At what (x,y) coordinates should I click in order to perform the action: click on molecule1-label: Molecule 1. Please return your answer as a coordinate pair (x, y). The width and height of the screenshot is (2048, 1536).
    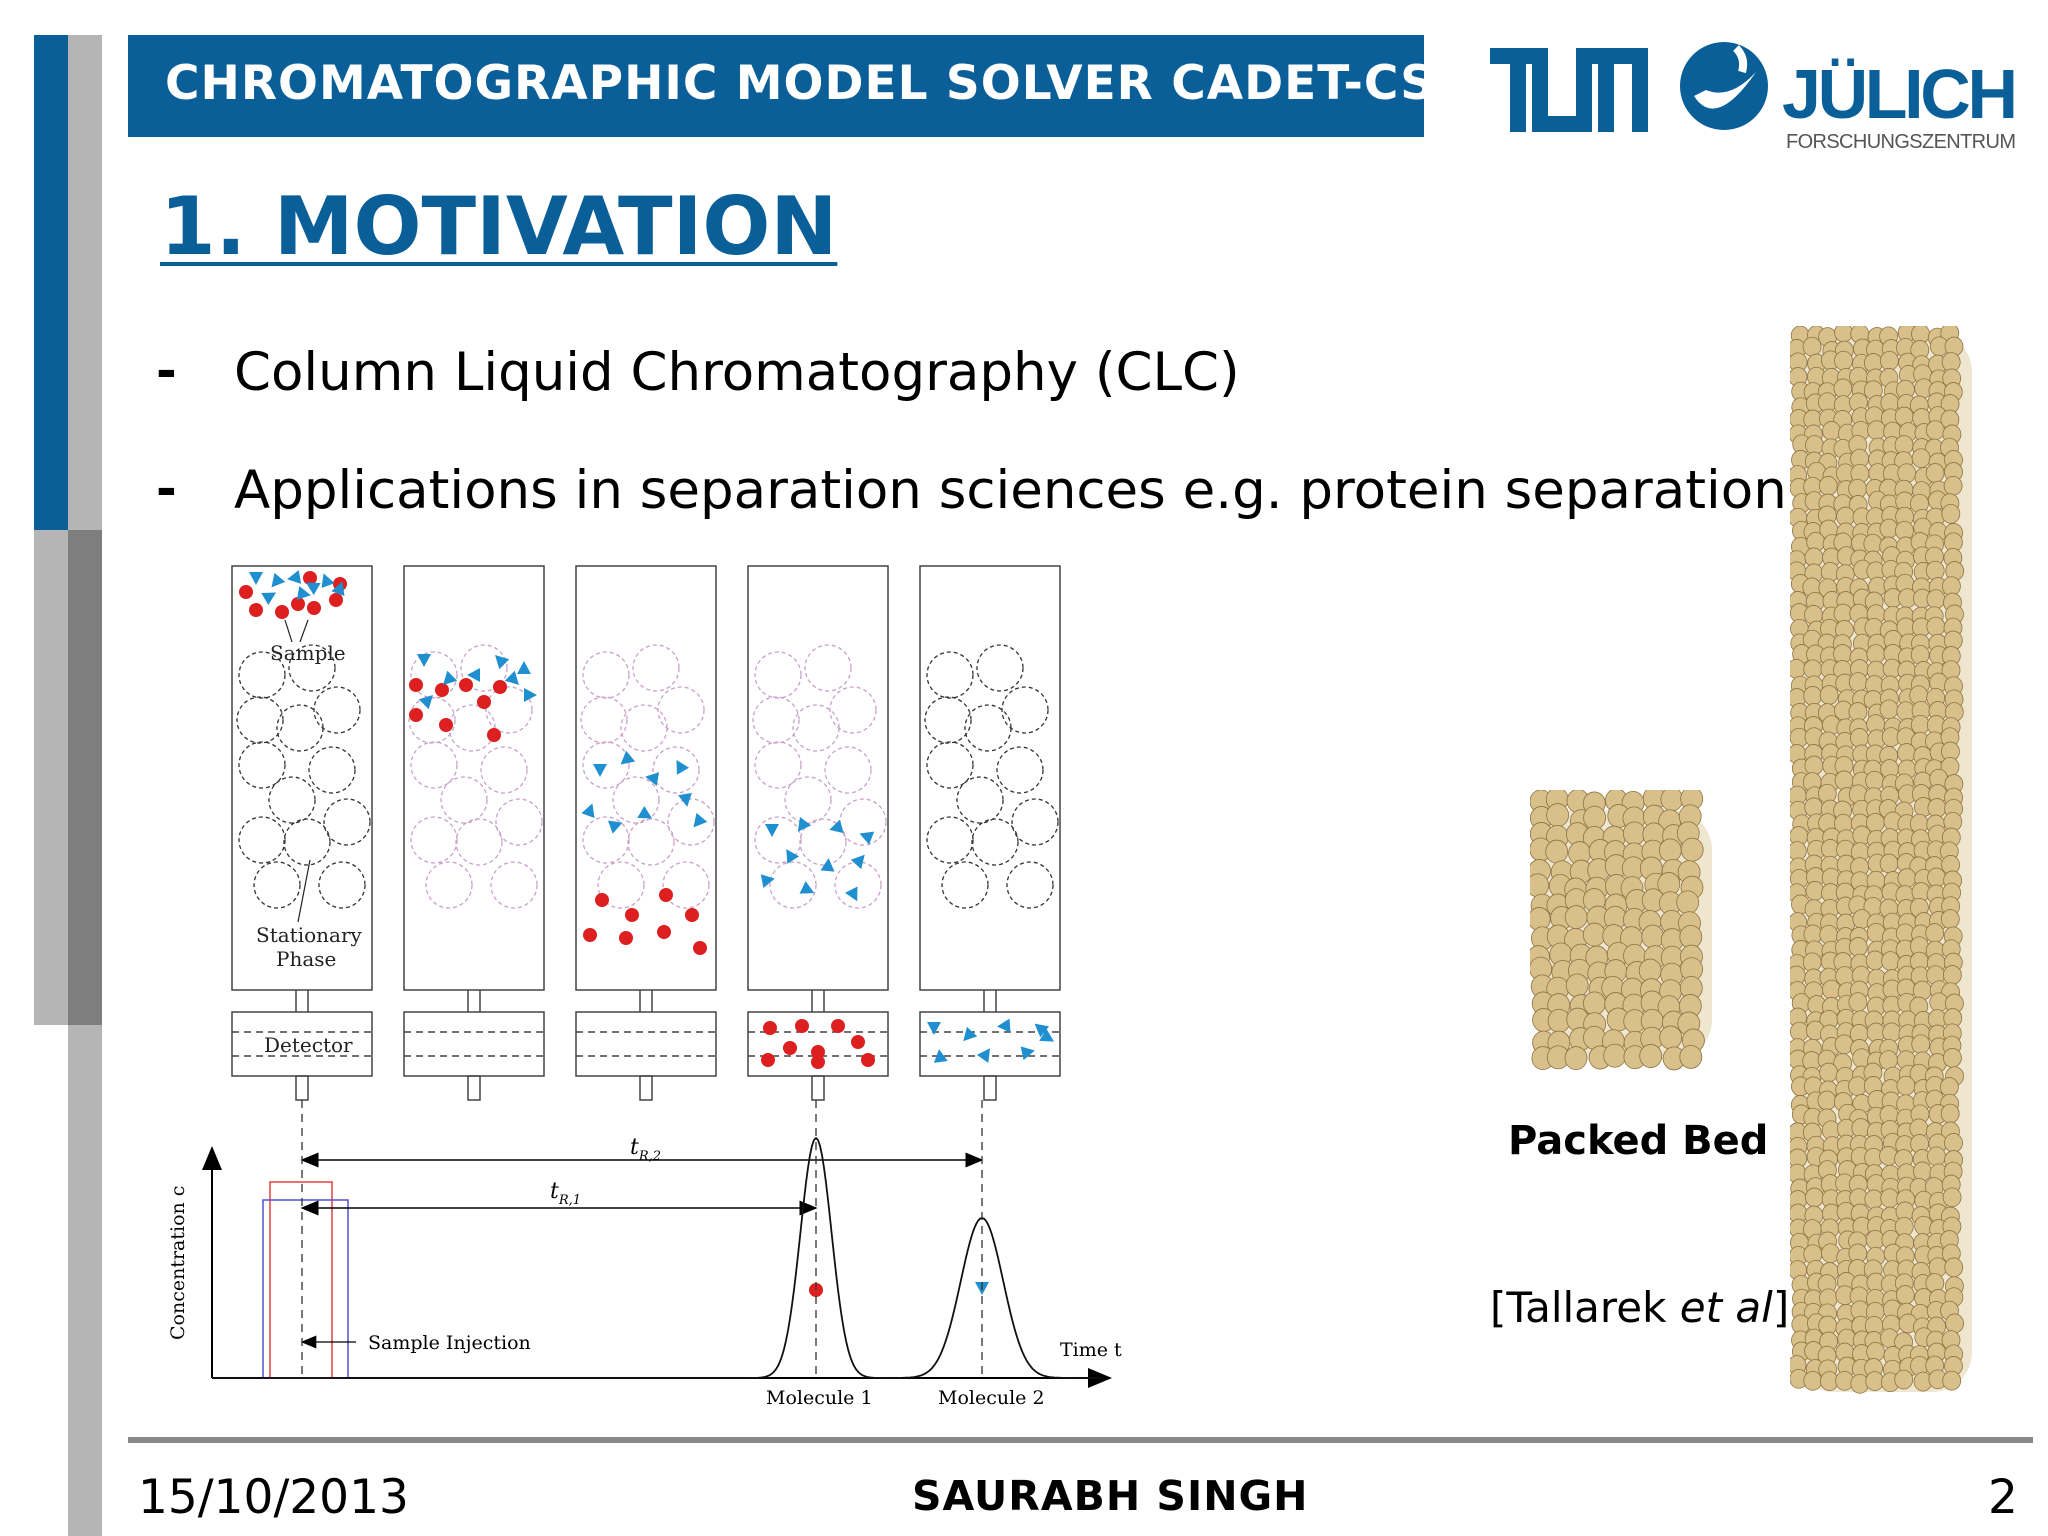
    Looking at the image, I should click on (819, 1398).